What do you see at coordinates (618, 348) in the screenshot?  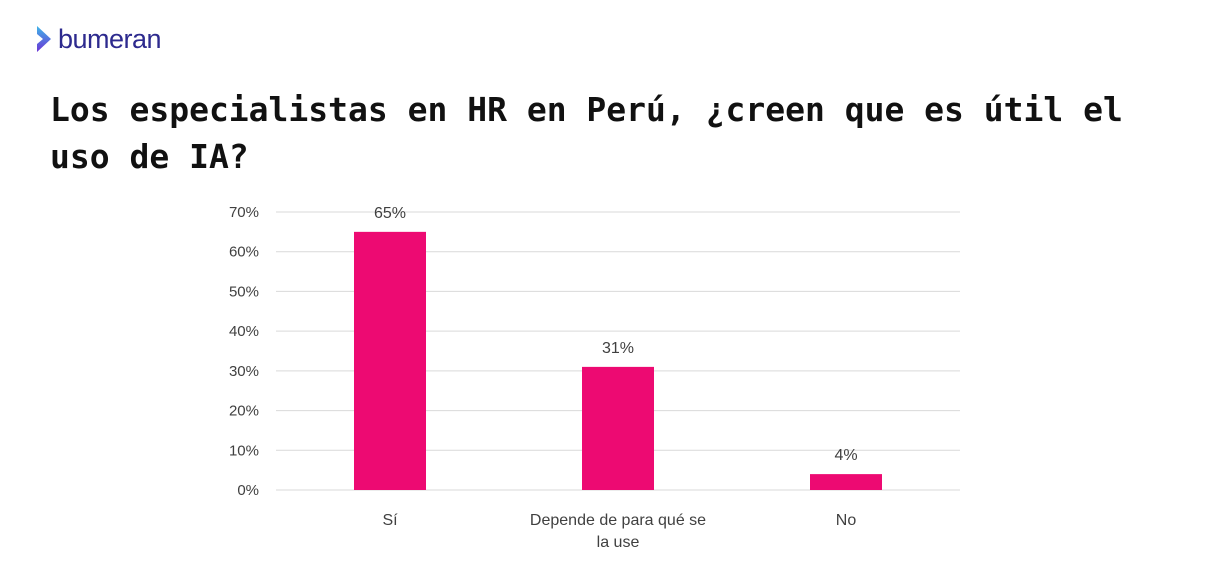 I see `data-label: 31%` at bounding box center [618, 348].